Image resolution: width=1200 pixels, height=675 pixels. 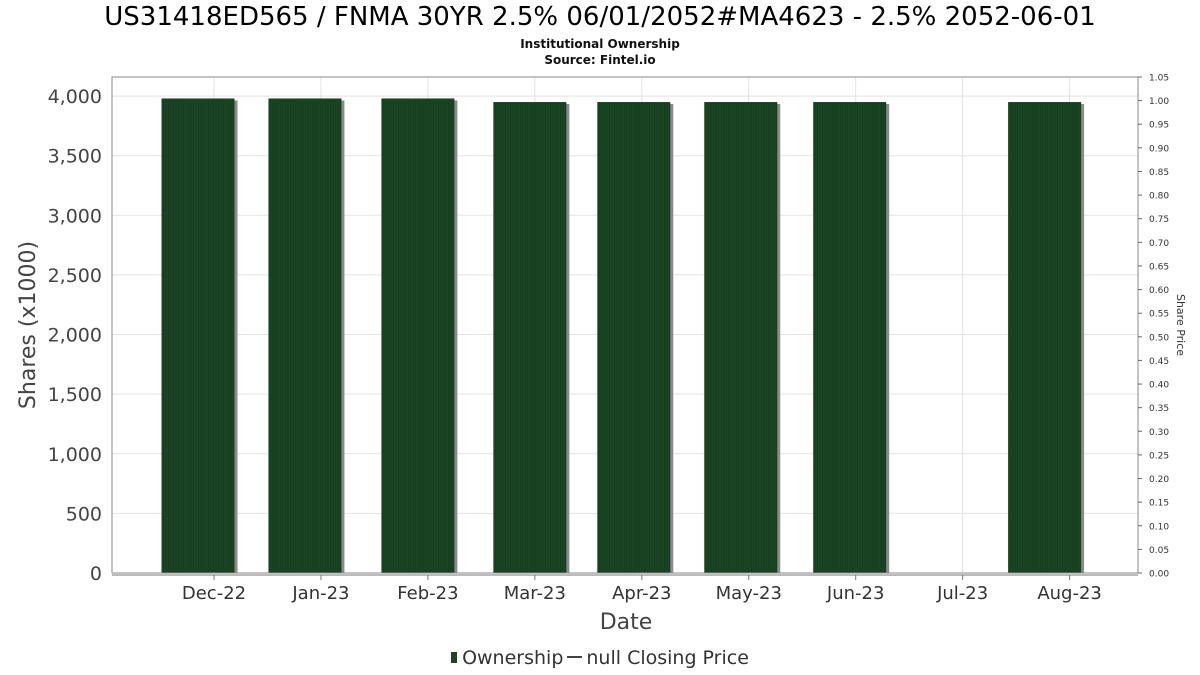 What do you see at coordinates (1159, 149) in the screenshot?
I see `y2-tick-label: 0.90` at bounding box center [1159, 149].